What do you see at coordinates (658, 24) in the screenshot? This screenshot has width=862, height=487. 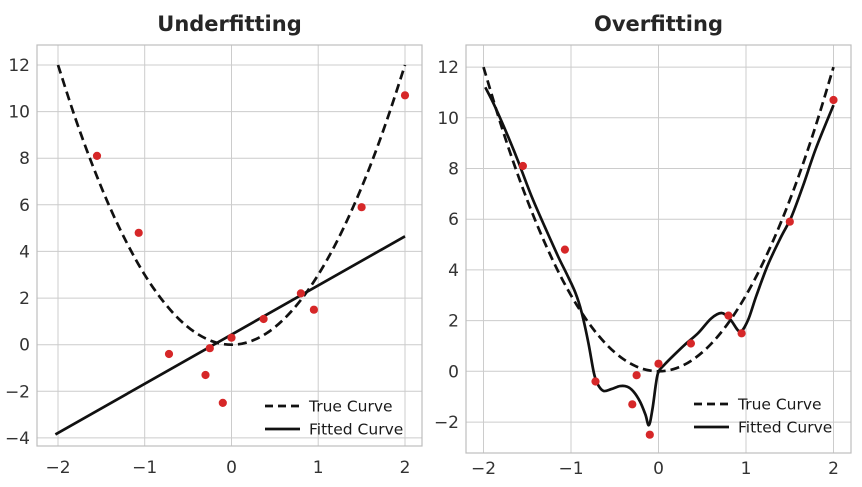 I see `chart-title: Overfitting` at bounding box center [658, 24].